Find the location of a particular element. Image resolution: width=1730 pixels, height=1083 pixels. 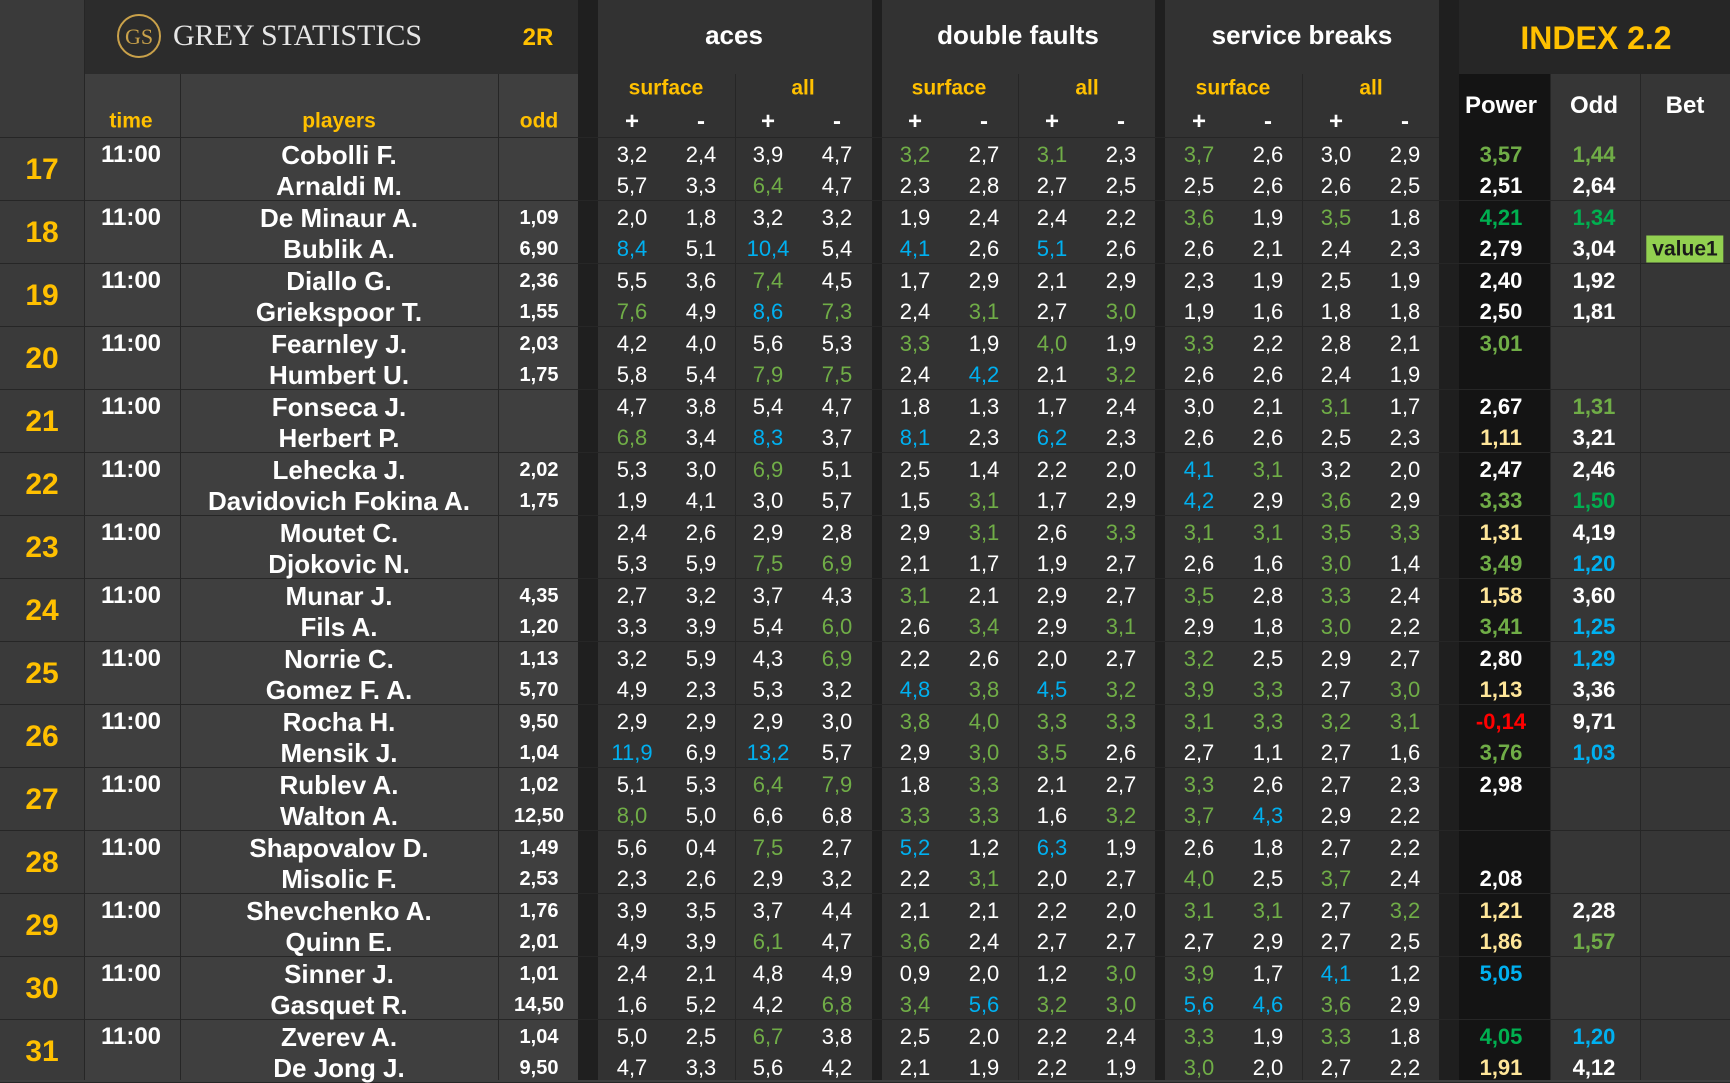

player-name: Rublev A. is located at coordinates (339, 785).